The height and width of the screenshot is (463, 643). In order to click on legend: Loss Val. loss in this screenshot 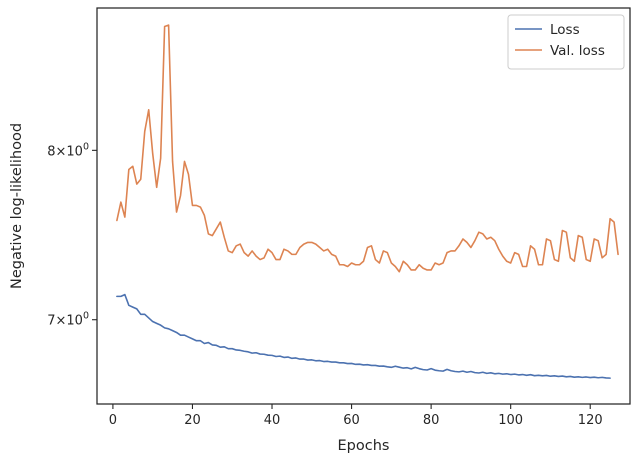, I will do `click(566, 42)`.